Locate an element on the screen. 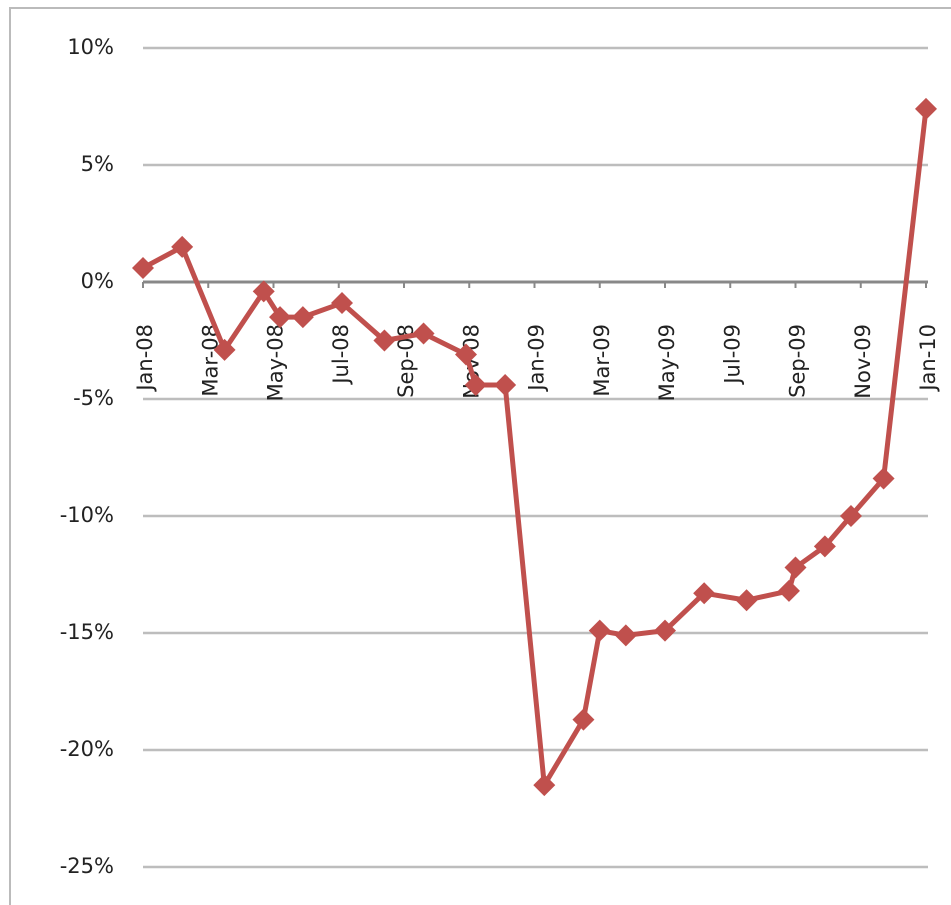 This screenshot has width=951, height=905. x-tick-label: May-08 is located at coordinates (276, 362).